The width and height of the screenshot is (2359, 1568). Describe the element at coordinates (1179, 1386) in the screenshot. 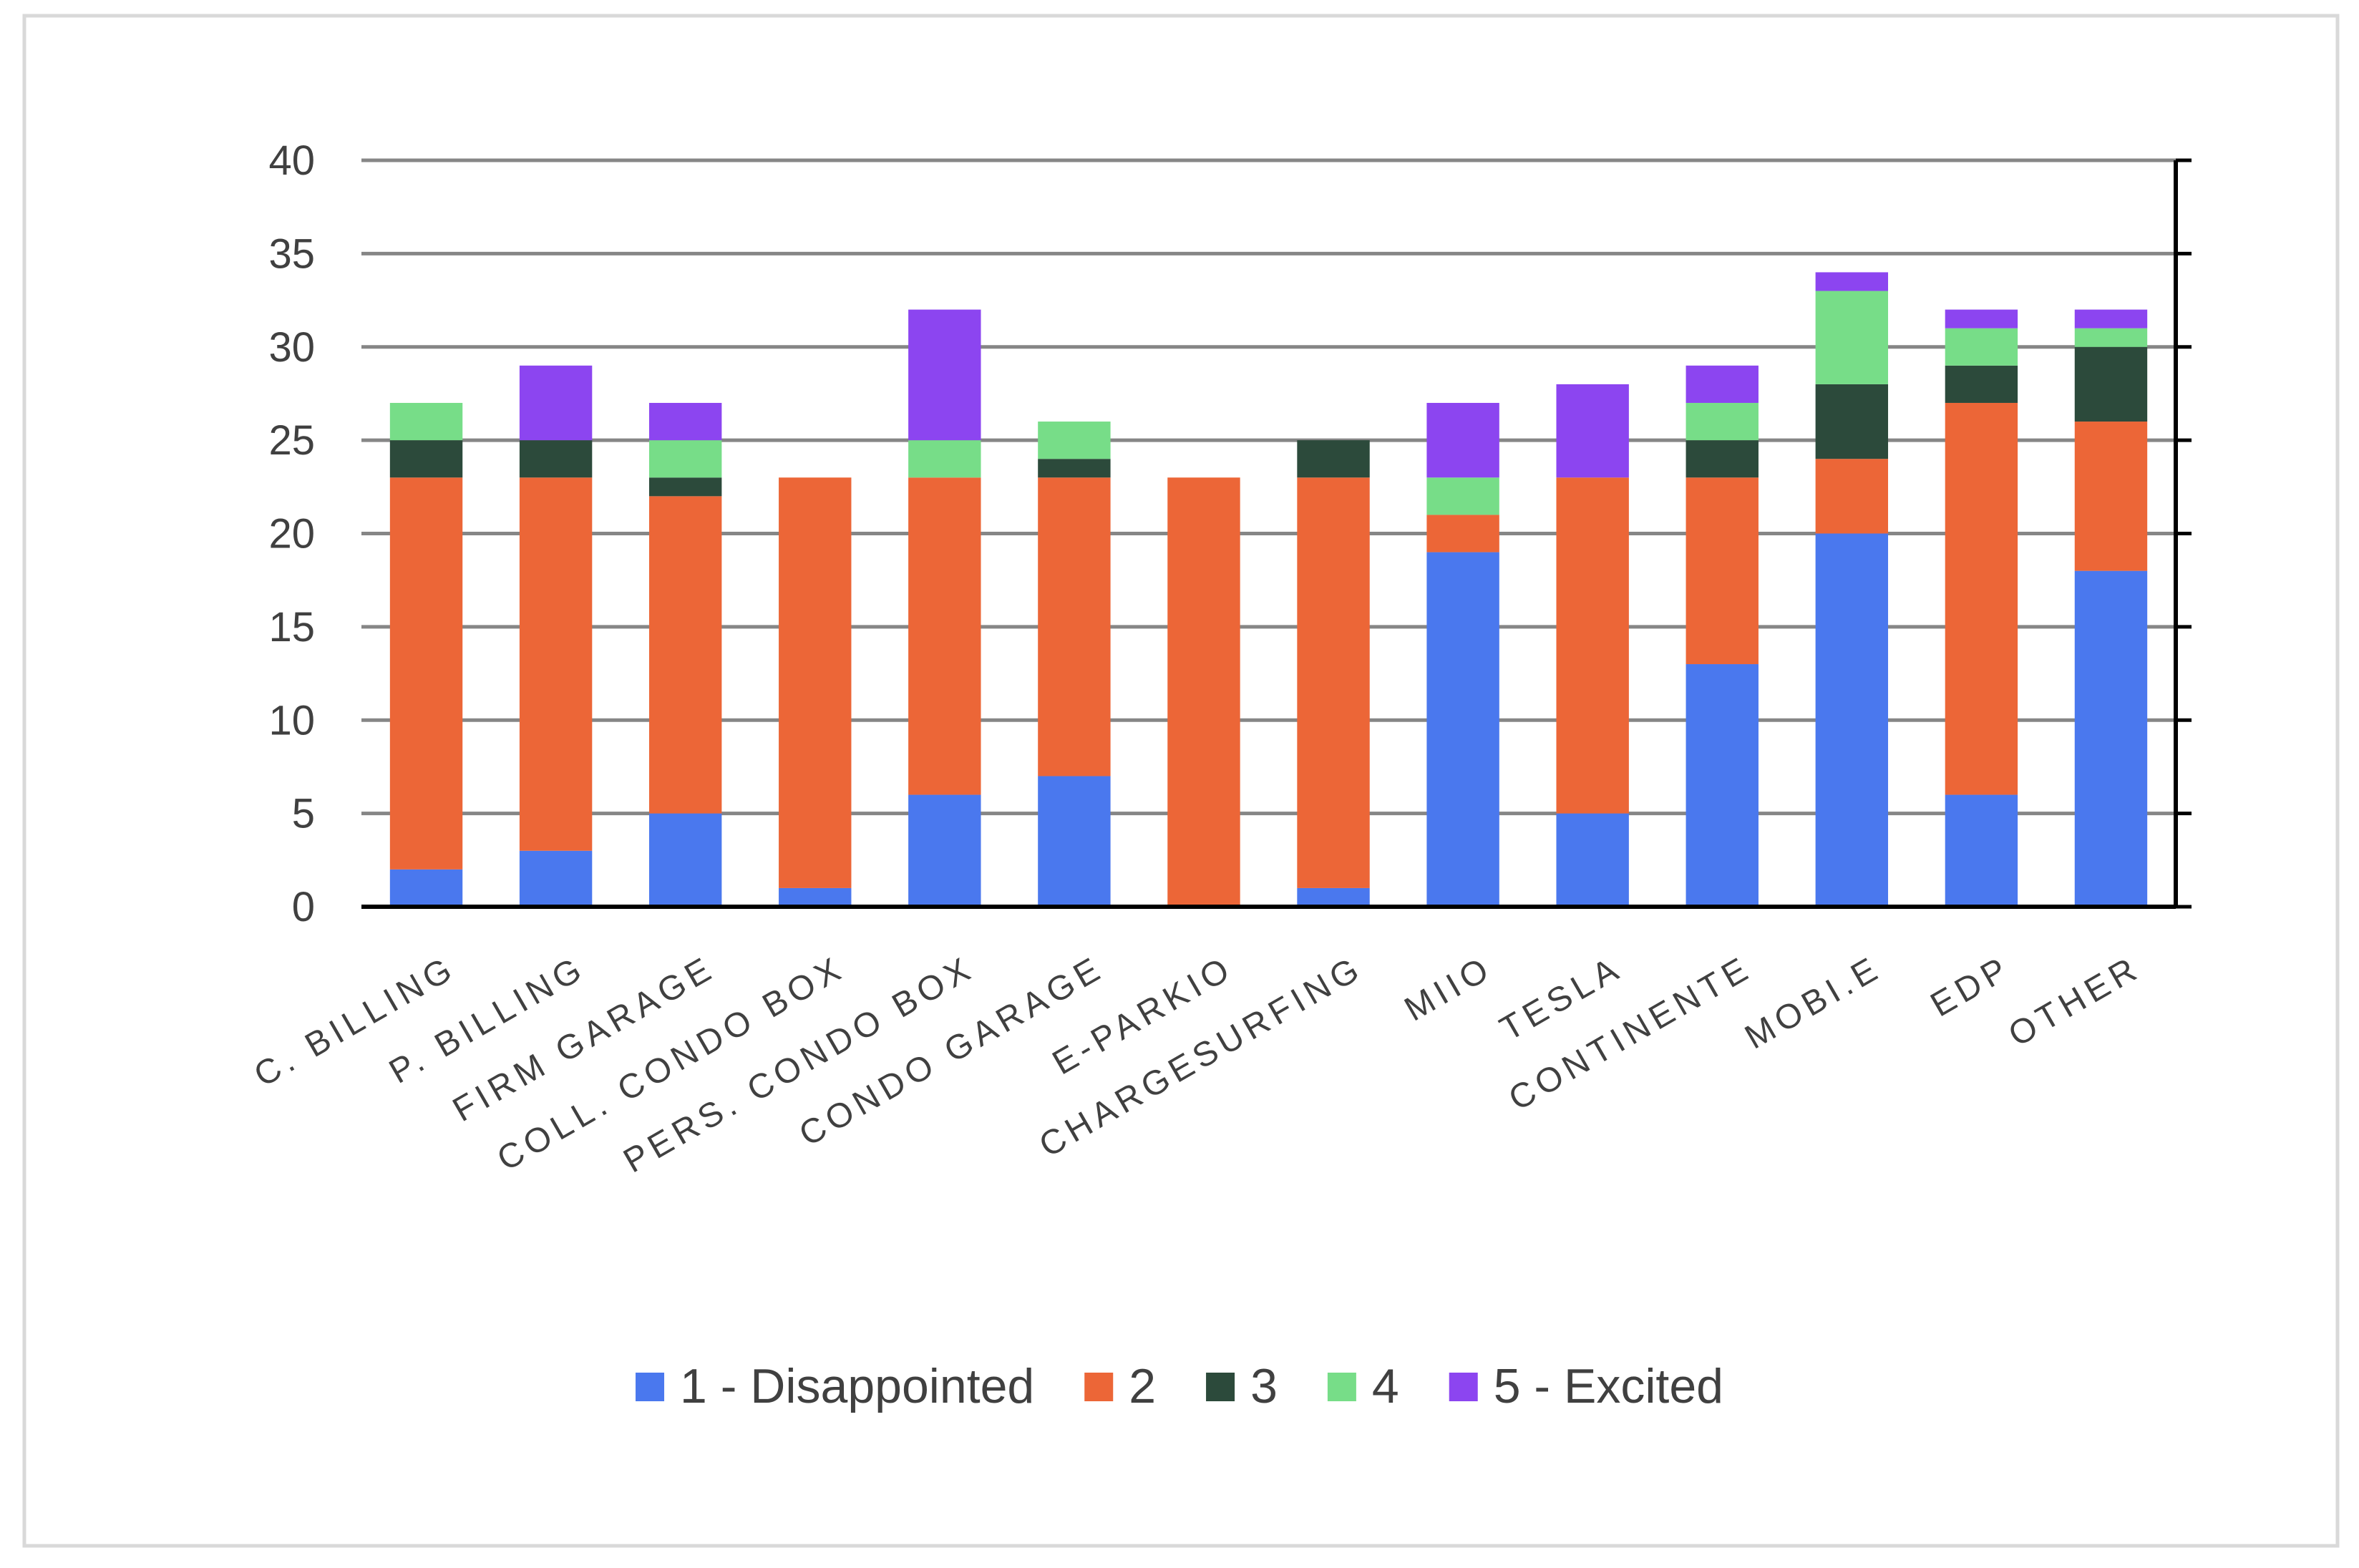

I see `legend: 1 - Disappointed 2 3 4 5 - Excited` at that location.